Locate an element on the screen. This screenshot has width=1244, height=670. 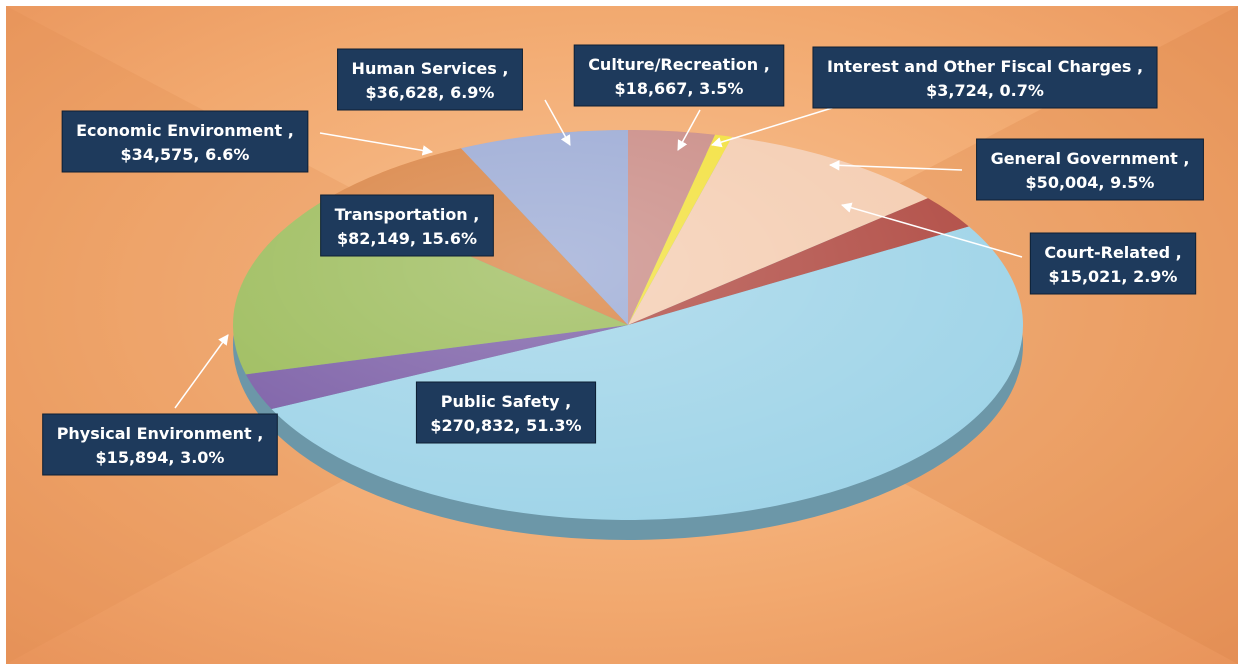
data-label: General Government , $50,004, 9.5% is located at coordinates (1090, 169).